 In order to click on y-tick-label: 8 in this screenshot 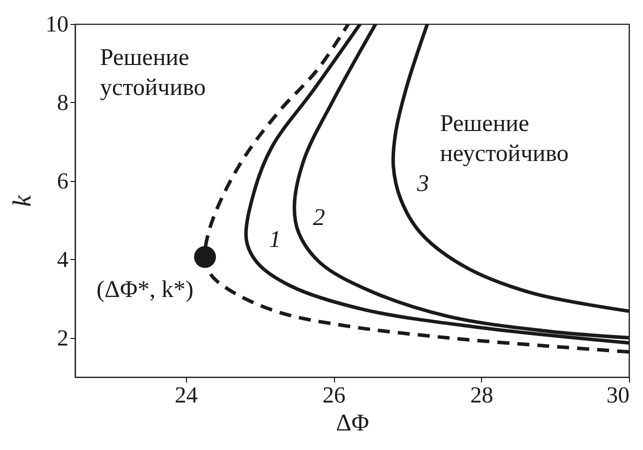, I will do `click(62, 102)`.